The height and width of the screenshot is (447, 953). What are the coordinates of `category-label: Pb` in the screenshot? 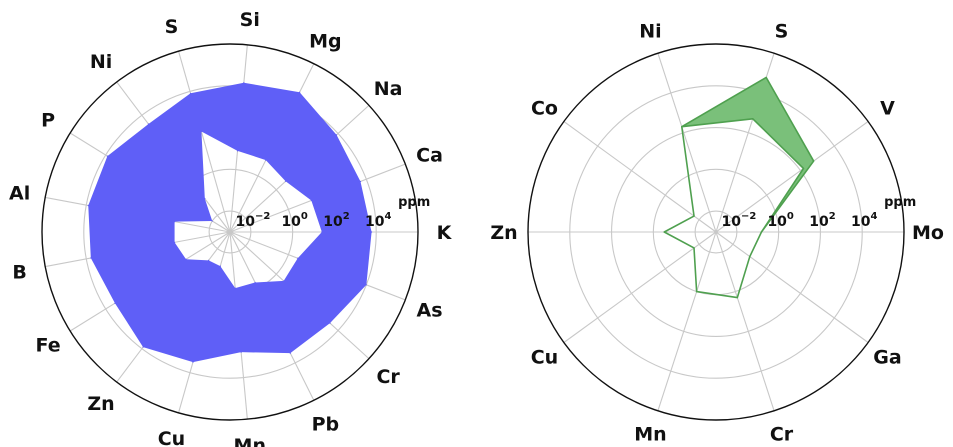 It's located at (326, 425).